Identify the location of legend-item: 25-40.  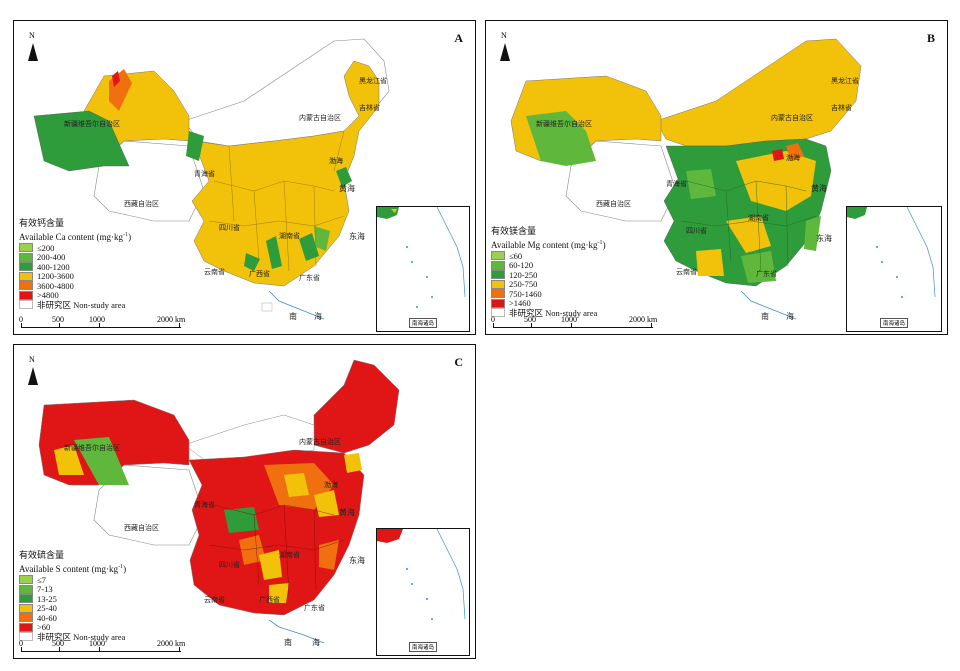
(72, 608).